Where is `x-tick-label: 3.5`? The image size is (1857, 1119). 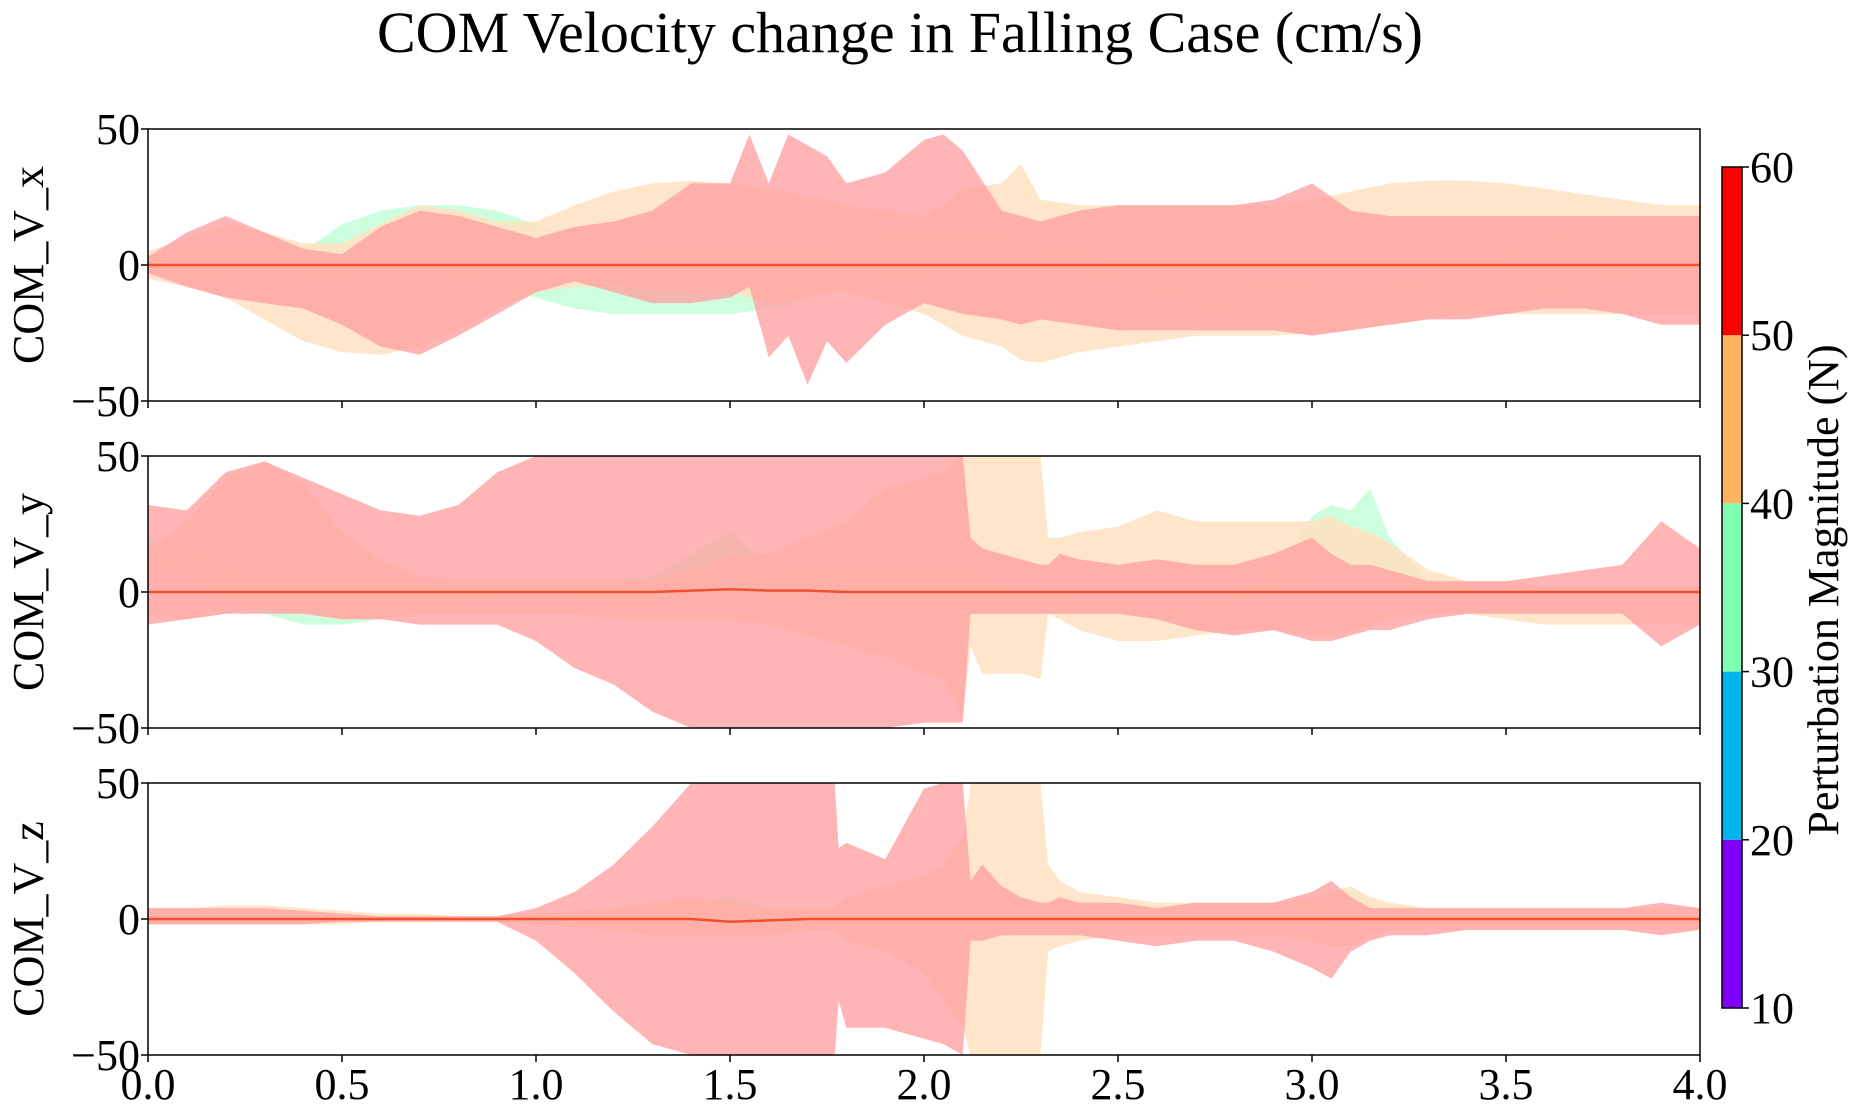
x-tick-label: 3.5 is located at coordinates (1506, 1084).